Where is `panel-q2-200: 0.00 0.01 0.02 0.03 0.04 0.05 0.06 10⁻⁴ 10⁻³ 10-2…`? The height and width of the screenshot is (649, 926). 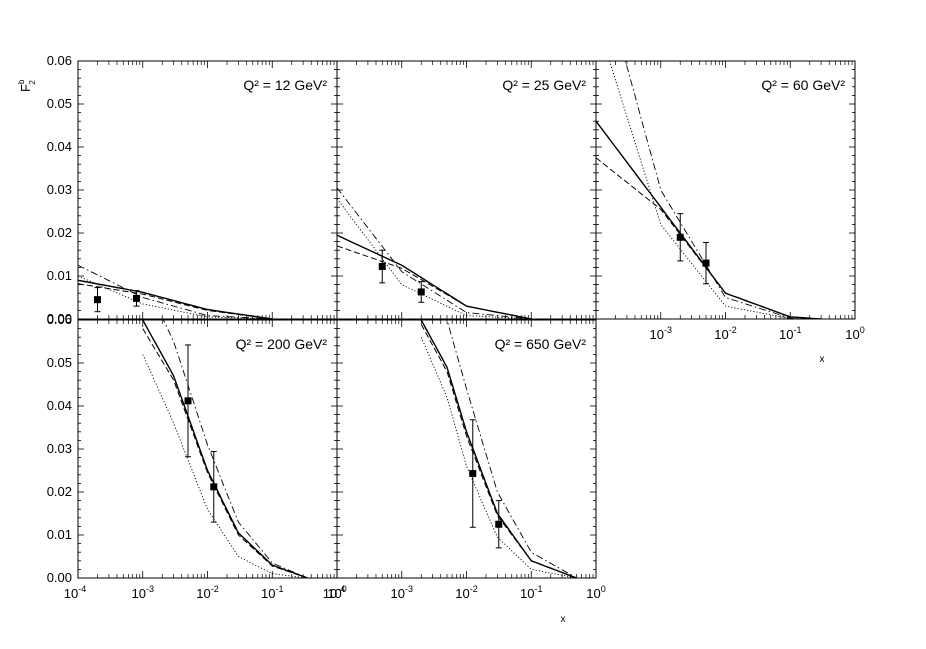
panel-q2-200: 0.00 0.01 0.02 0.03 0.04 0.05 0.06 10⁻⁴ 10⁻³ 10-2… is located at coordinates (197, 456).